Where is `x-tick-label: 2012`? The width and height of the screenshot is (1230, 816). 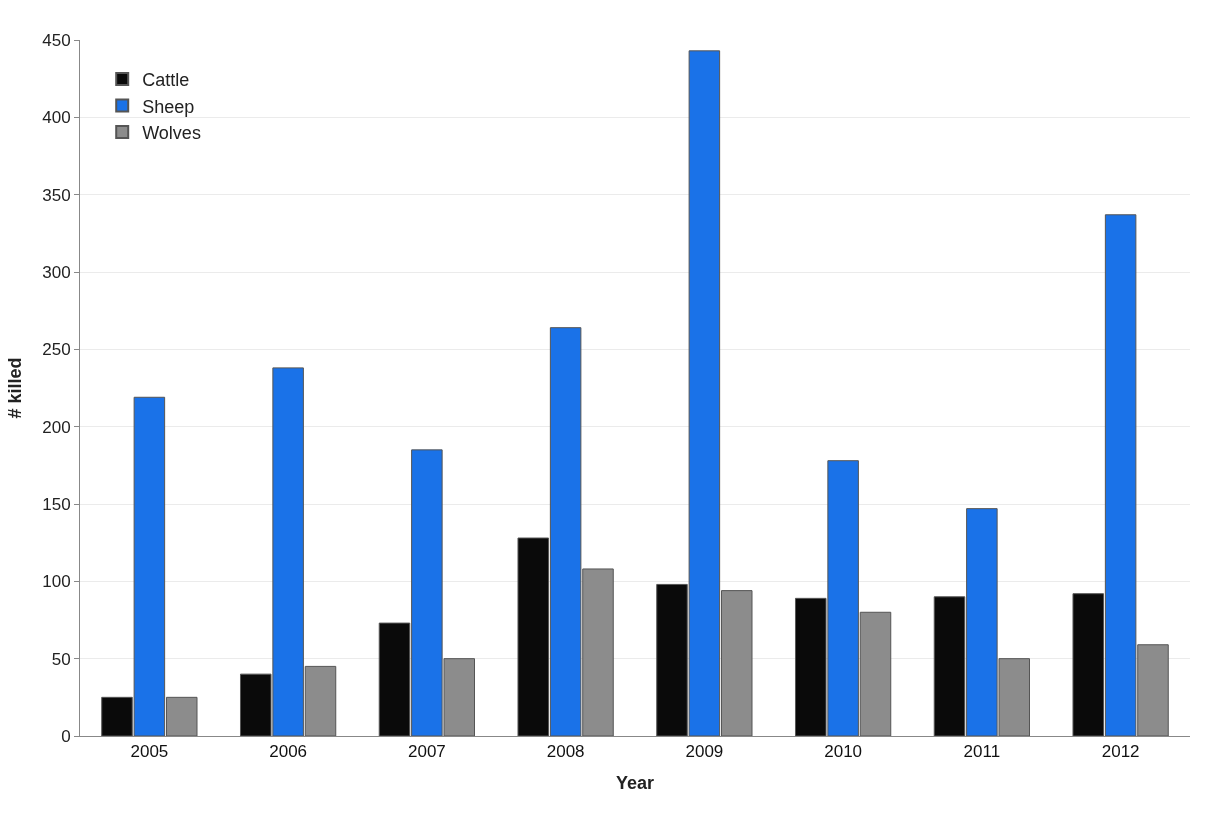
x-tick-label: 2012 is located at coordinates (1120, 752).